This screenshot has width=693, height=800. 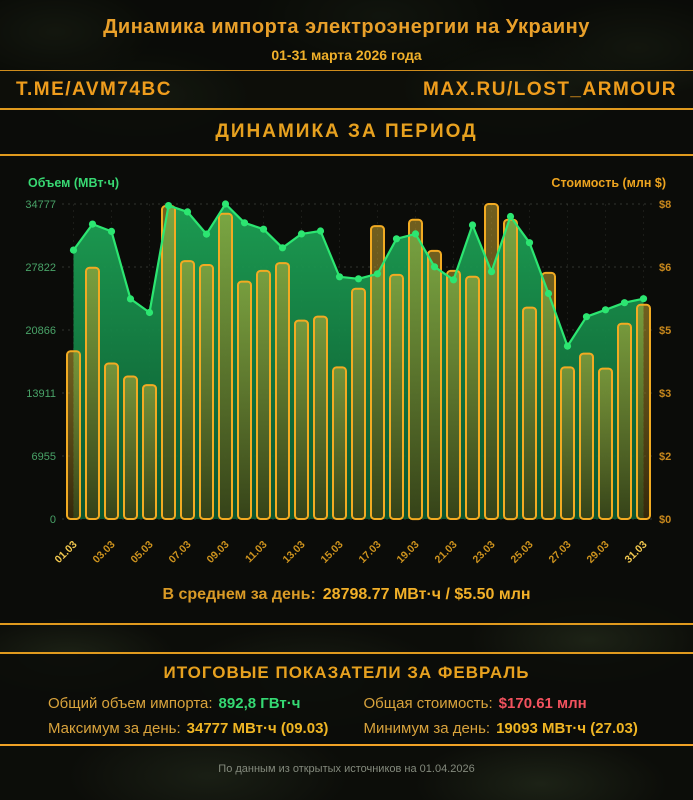 I want to click on date-label: 31.03, so click(x=636, y=552).